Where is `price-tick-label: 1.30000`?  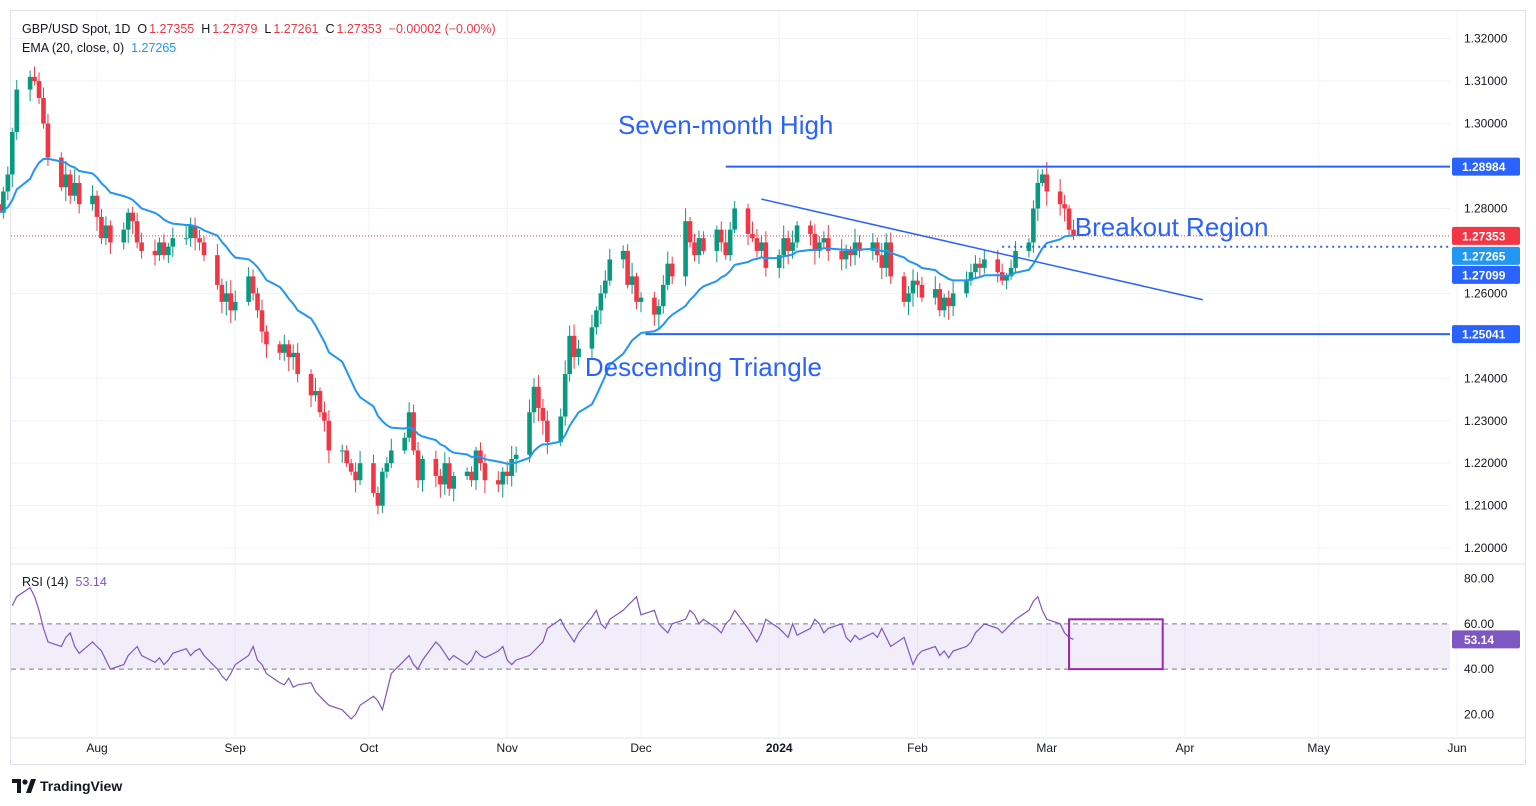 price-tick-label: 1.30000 is located at coordinates (1486, 124).